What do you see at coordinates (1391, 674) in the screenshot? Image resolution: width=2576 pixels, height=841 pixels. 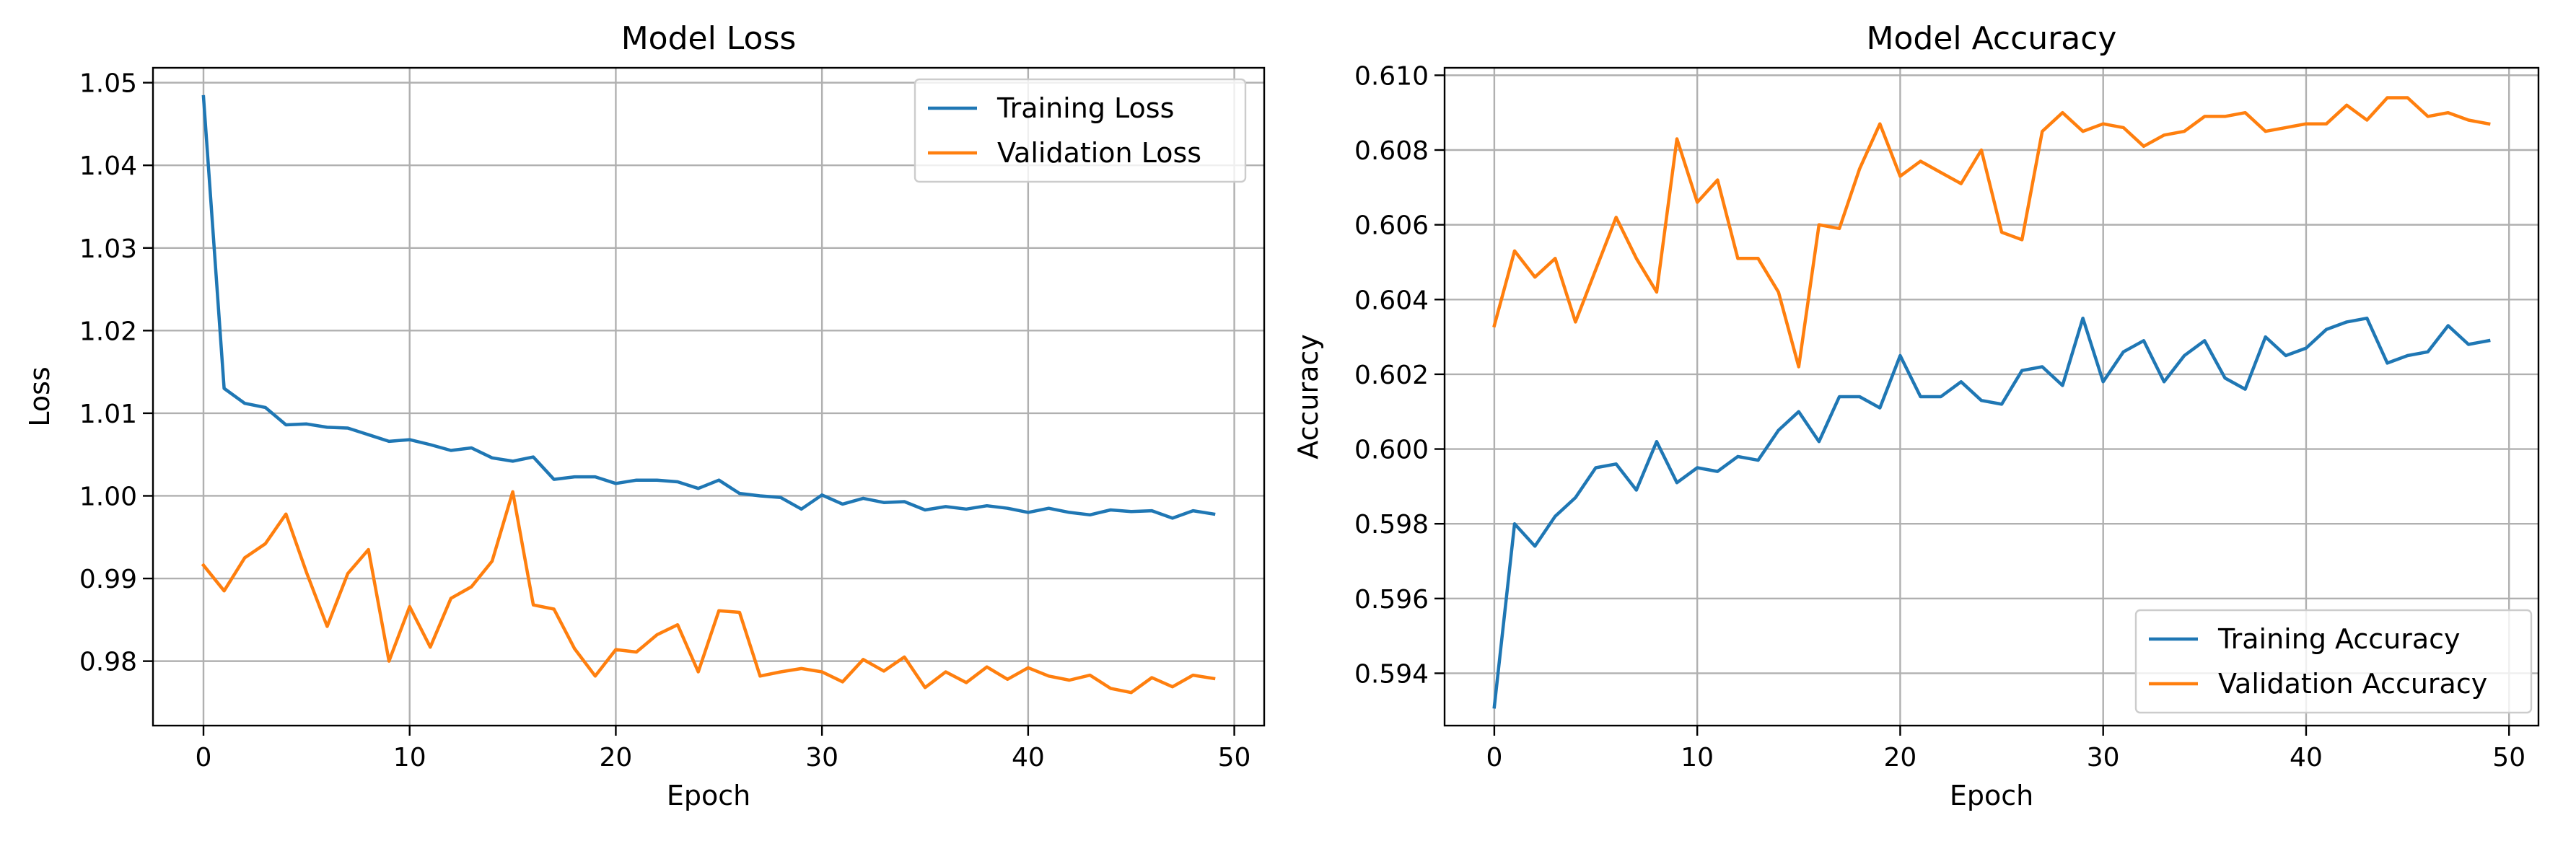 I see `y-tick-label: 0.594` at bounding box center [1391, 674].